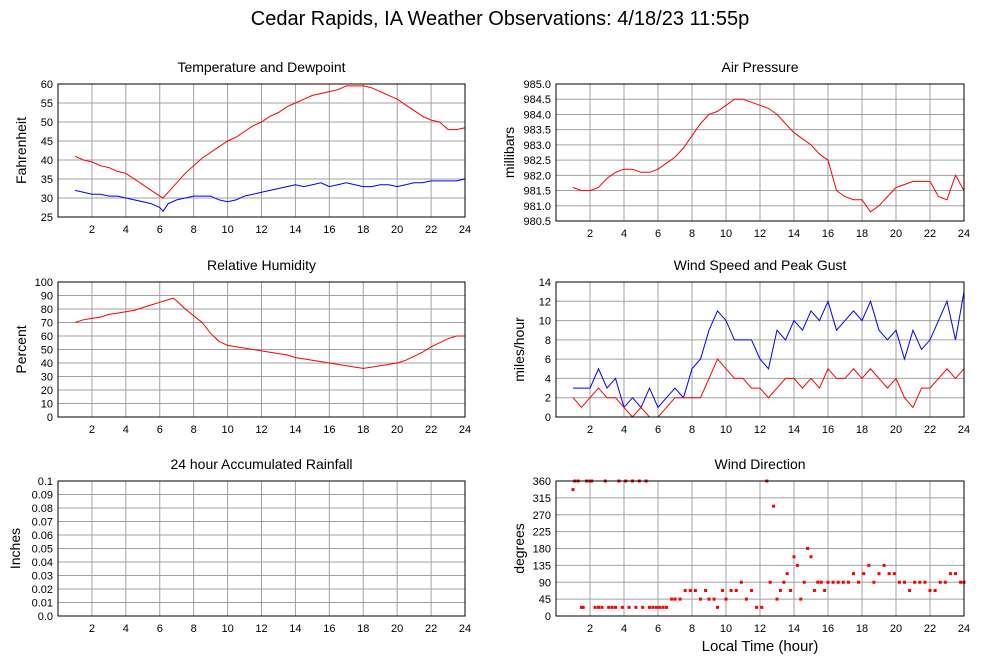 The width and height of the screenshot is (1000, 660). I want to click on y-axis-label: millibars, so click(509, 152).